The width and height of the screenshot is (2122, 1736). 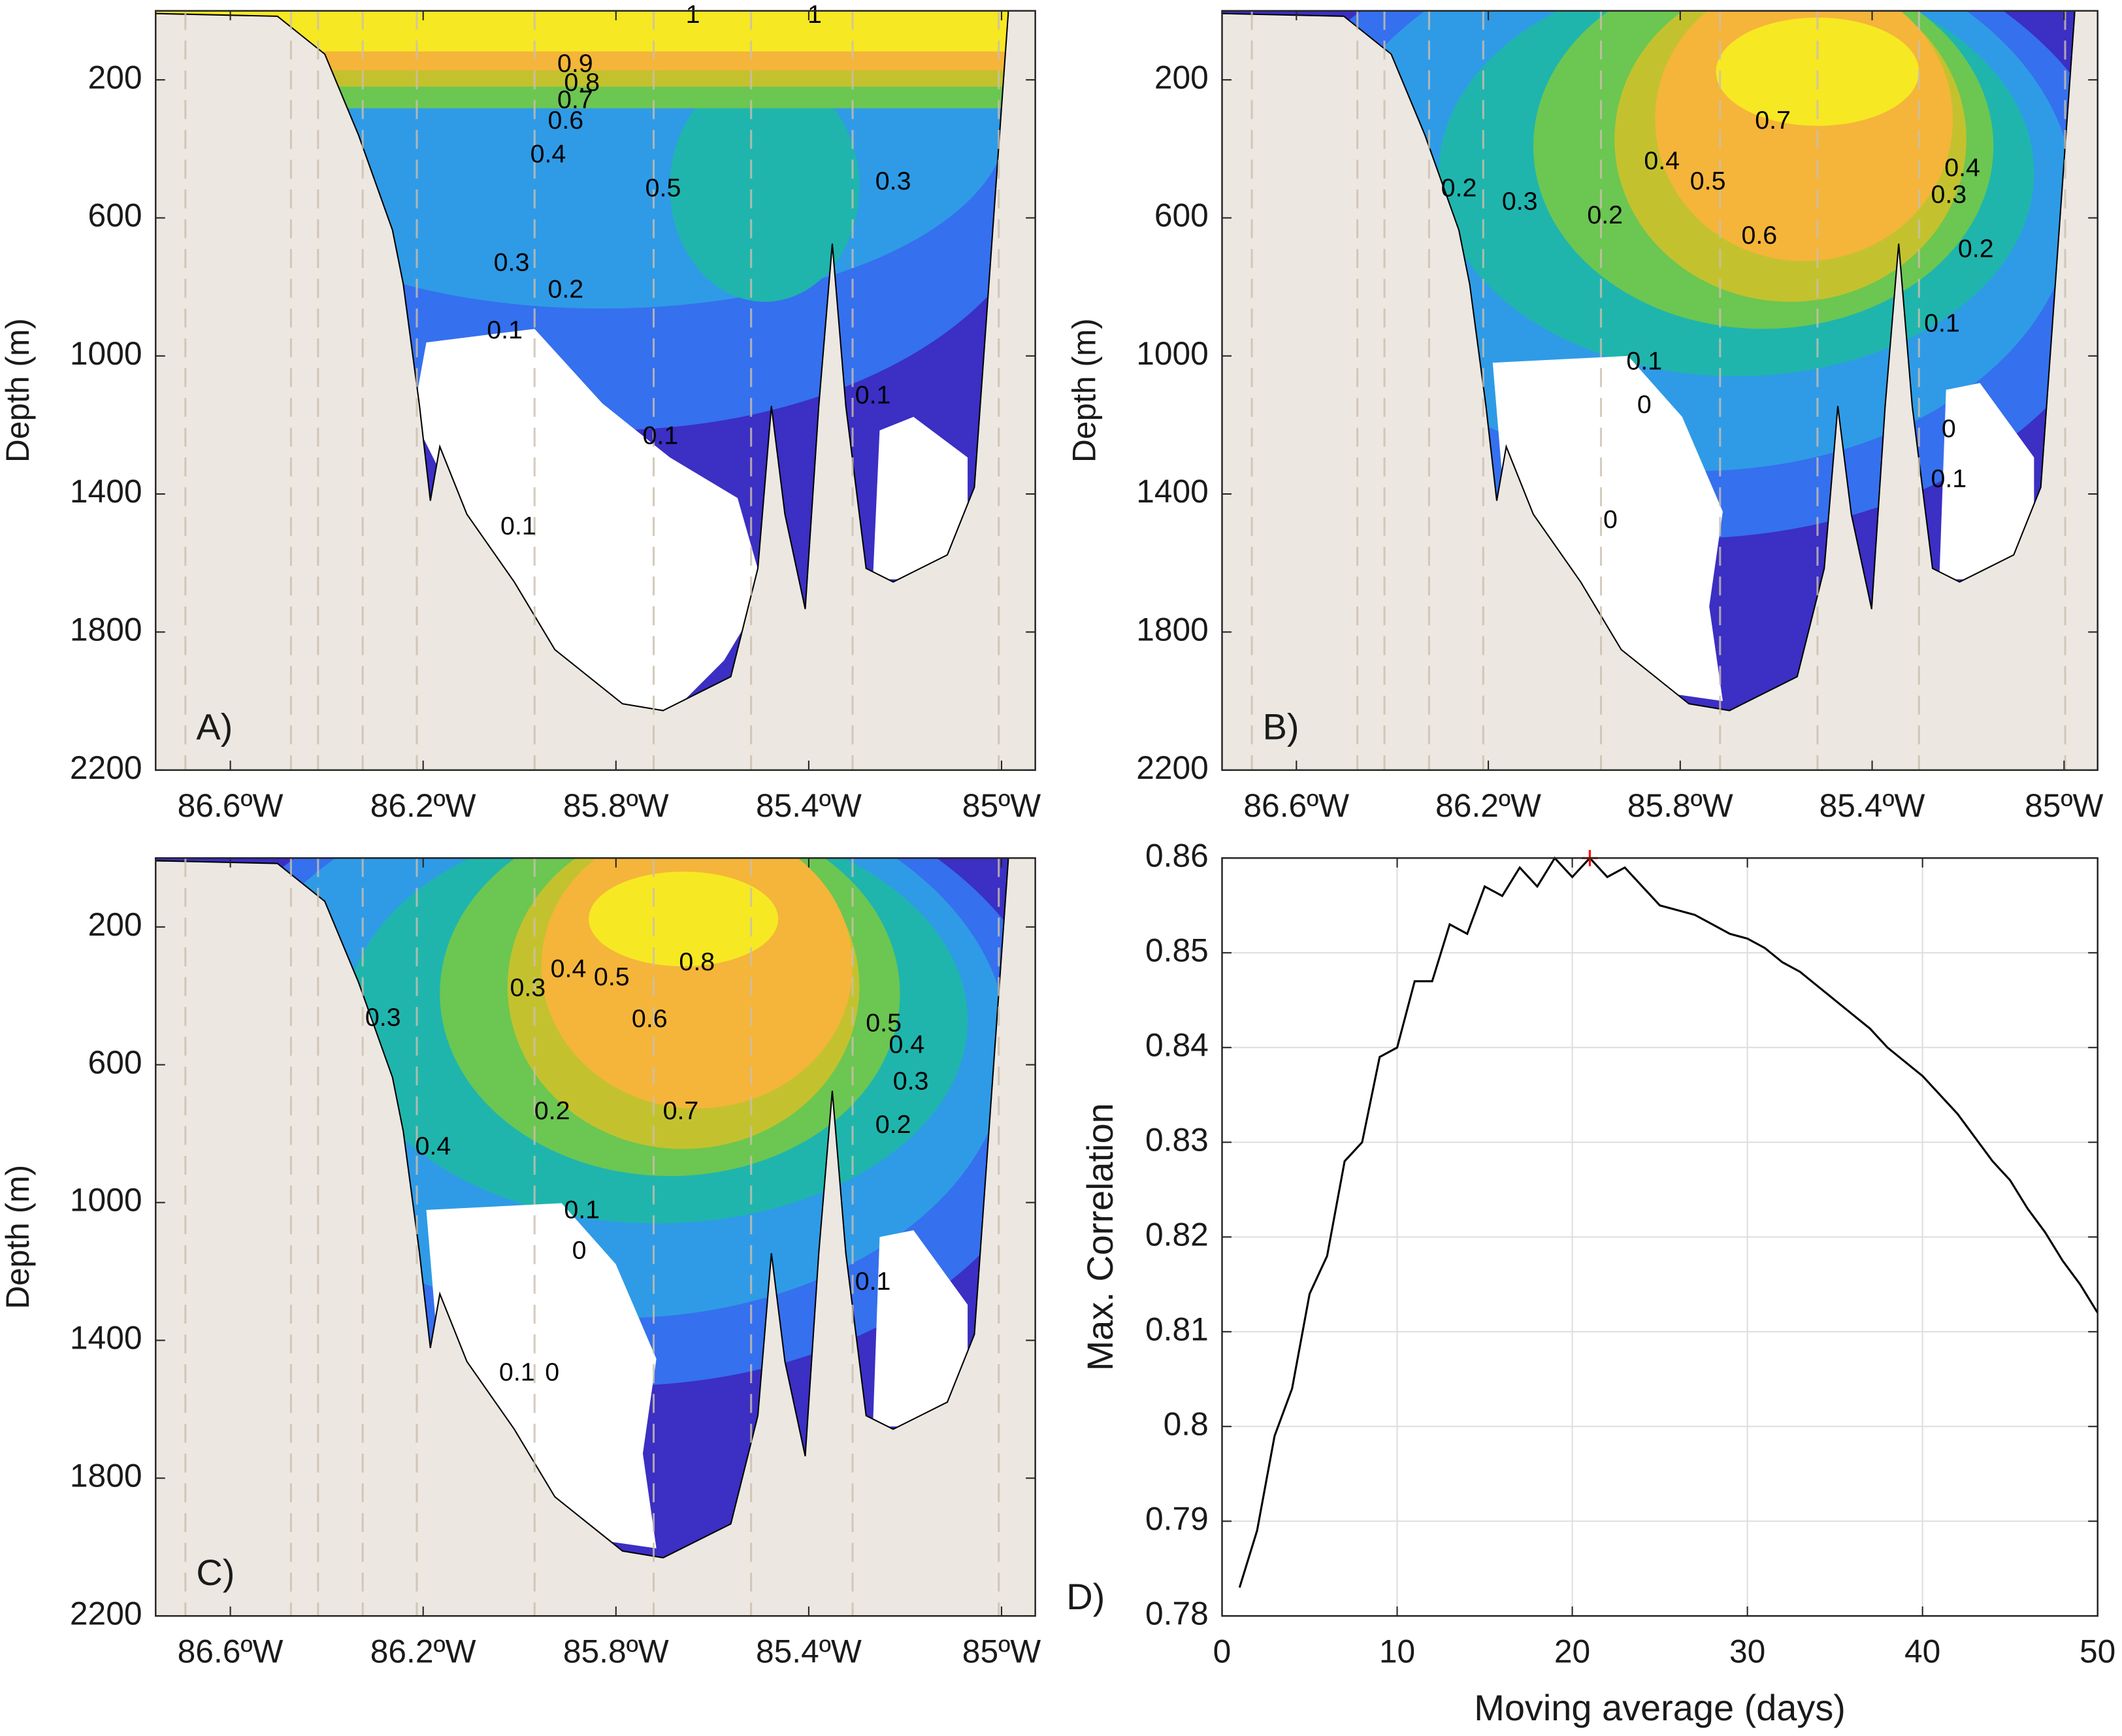 I want to click on y-tick-label: 0.85, so click(x=1177, y=950).